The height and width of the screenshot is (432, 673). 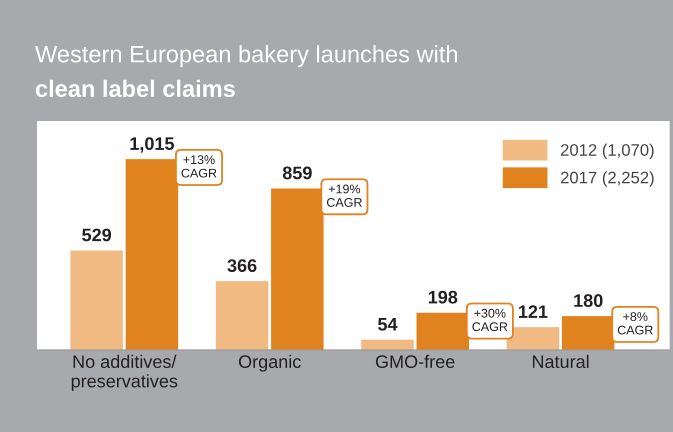 What do you see at coordinates (533, 311) in the screenshot?
I see `data-label: 121` at bounding box center [533, 311].